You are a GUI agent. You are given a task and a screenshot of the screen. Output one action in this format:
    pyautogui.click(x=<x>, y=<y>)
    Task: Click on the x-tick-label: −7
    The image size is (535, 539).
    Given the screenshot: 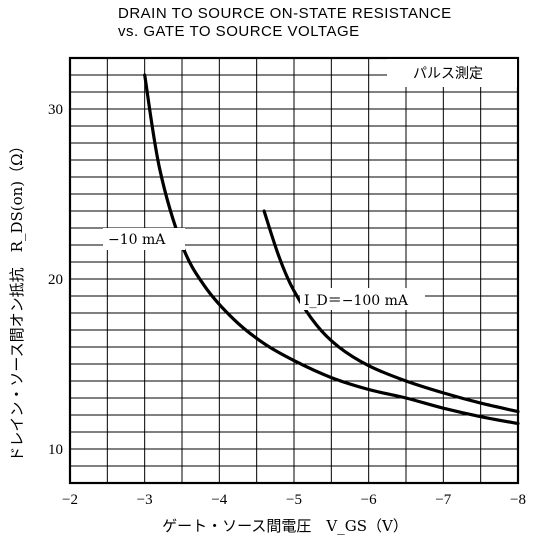 What is the action you would take?
    pyautogui.click(x=443, y=500)
    